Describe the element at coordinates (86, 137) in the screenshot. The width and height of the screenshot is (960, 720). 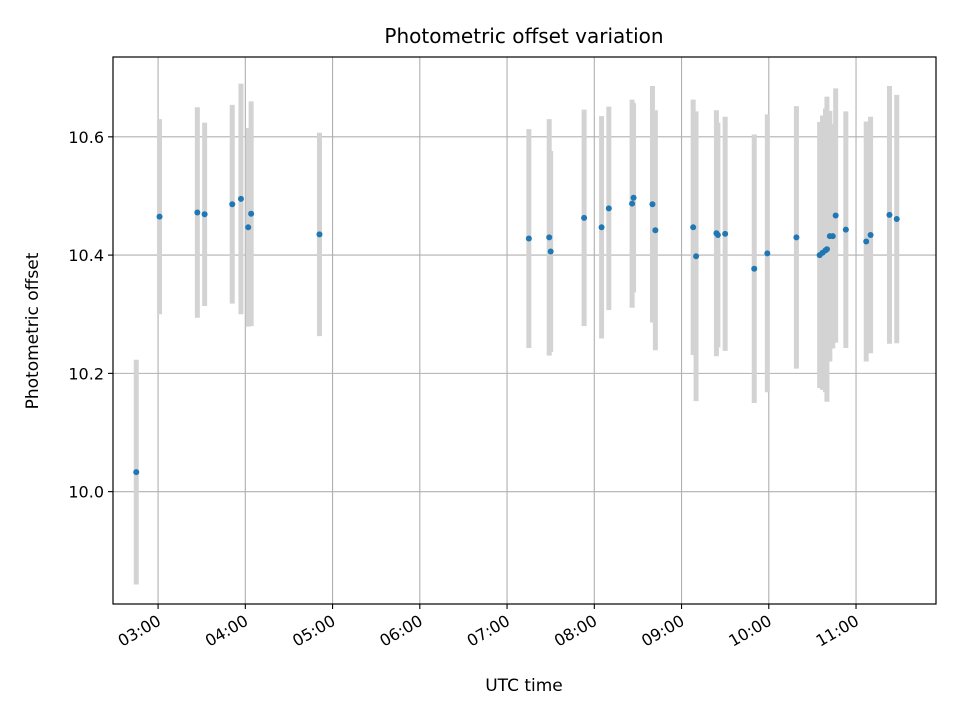
I see `y-tick-label: 10.6` at that location.